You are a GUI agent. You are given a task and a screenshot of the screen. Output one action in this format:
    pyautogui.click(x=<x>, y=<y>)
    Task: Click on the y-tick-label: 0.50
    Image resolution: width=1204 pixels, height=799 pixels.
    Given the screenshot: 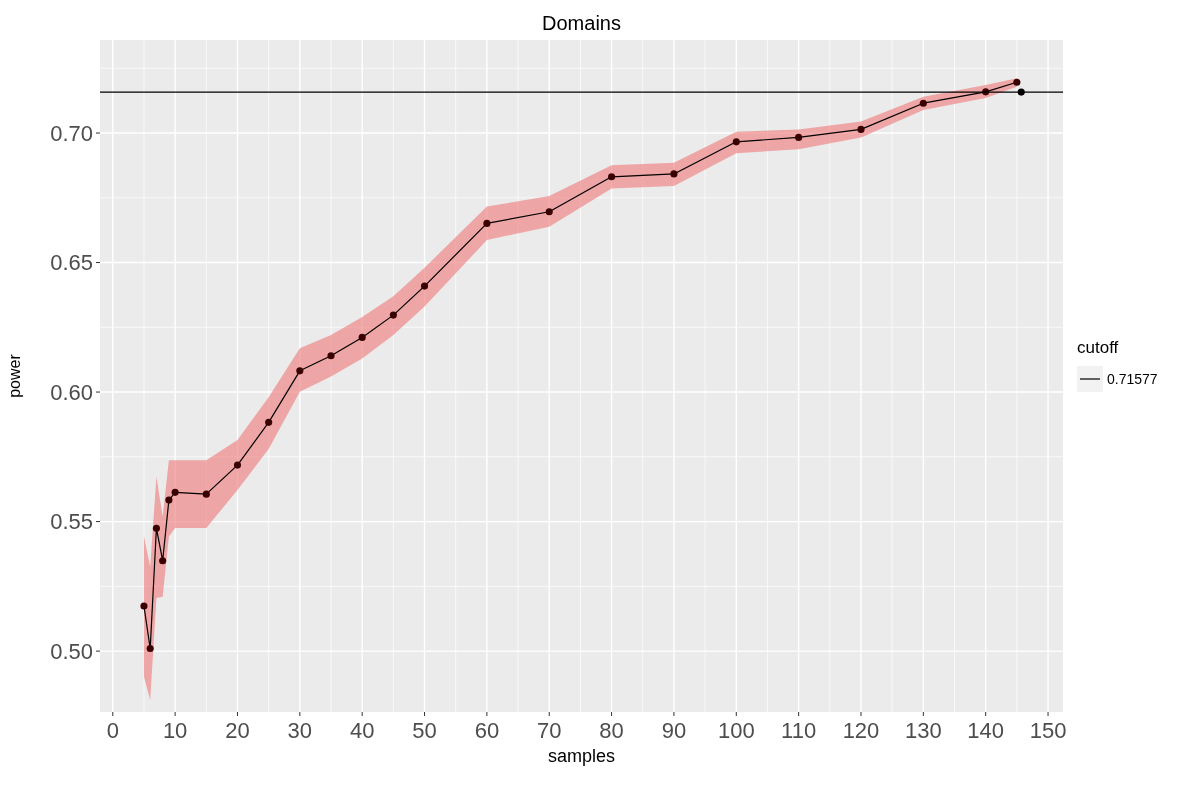 What is the action you would take?
    pyautogui.click(x=71, y=651)
    